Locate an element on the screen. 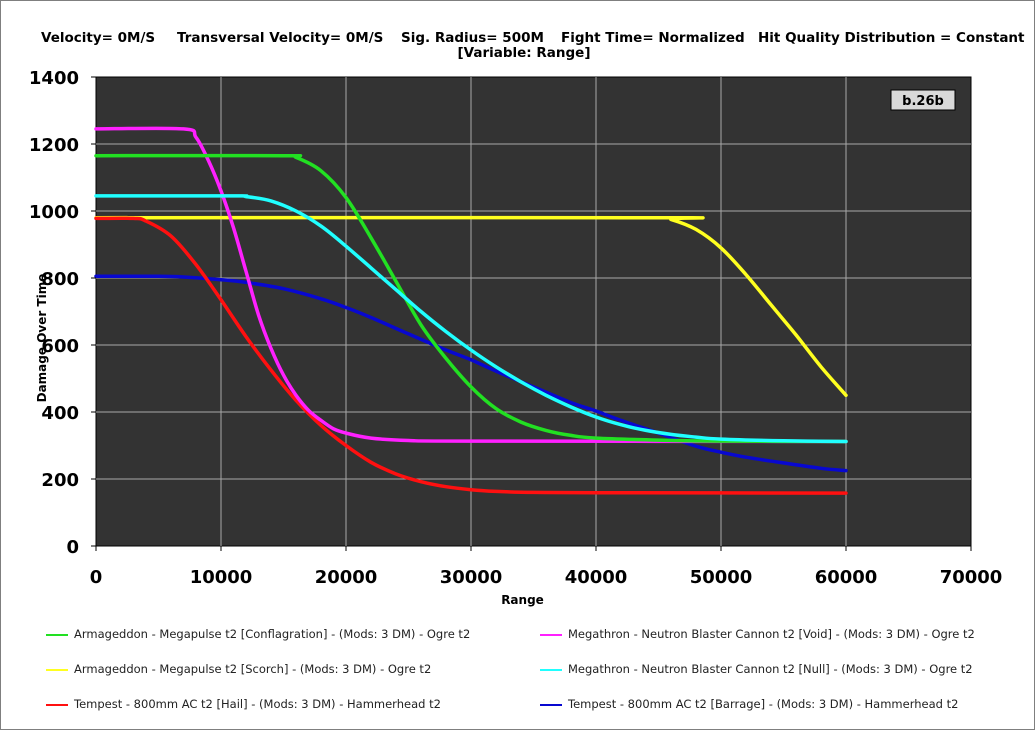 The height and width of the screenshot is (730, 1035). y-tick-label: 1000 is located at coordinates (54, 212).